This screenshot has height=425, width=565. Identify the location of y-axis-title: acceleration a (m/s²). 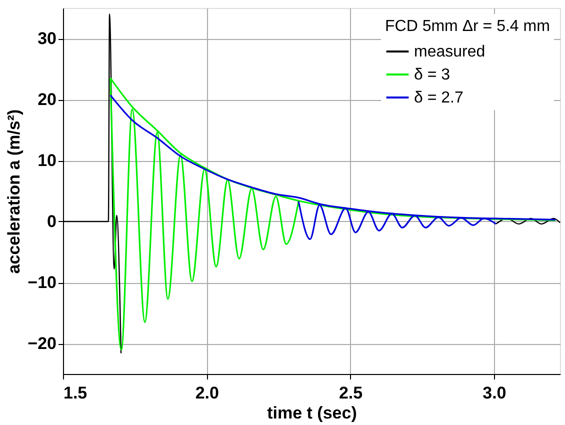
(14, 191).